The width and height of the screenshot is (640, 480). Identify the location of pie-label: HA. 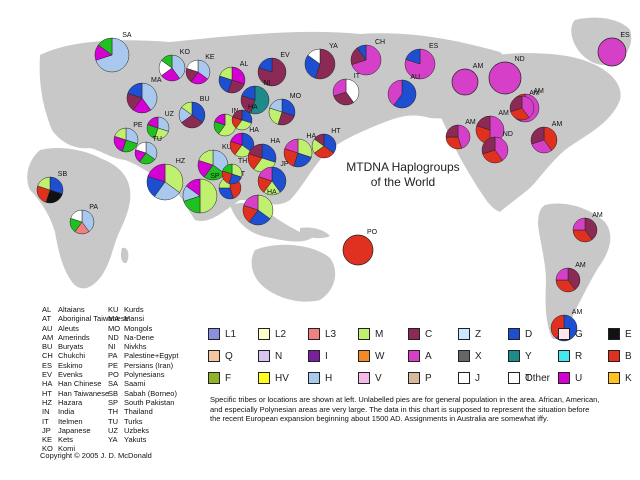
(253, 107).